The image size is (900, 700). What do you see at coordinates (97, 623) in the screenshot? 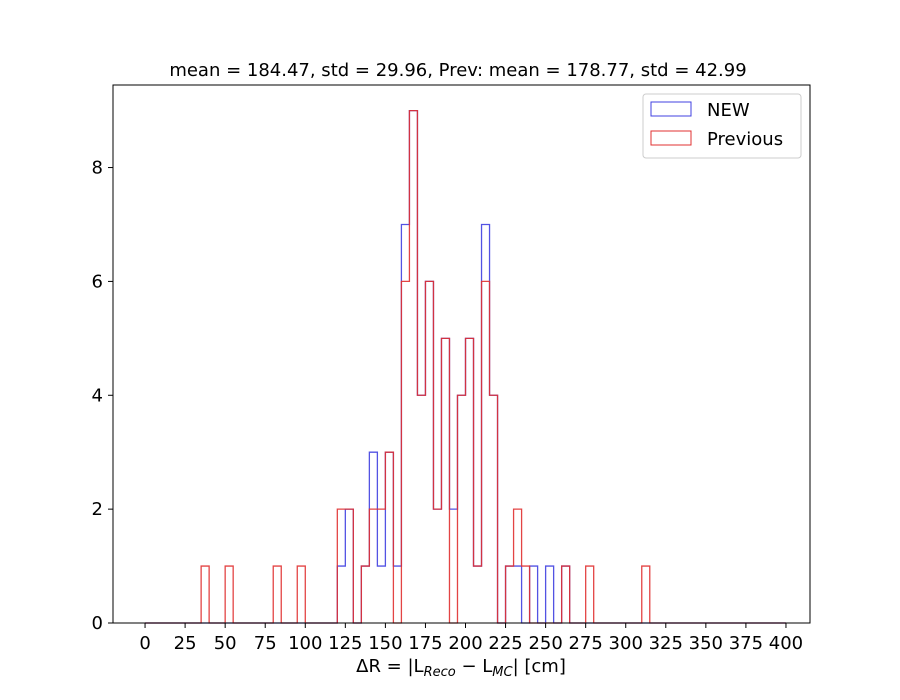
I see `y-tick-label: 0` at bounding box center [97, 623].